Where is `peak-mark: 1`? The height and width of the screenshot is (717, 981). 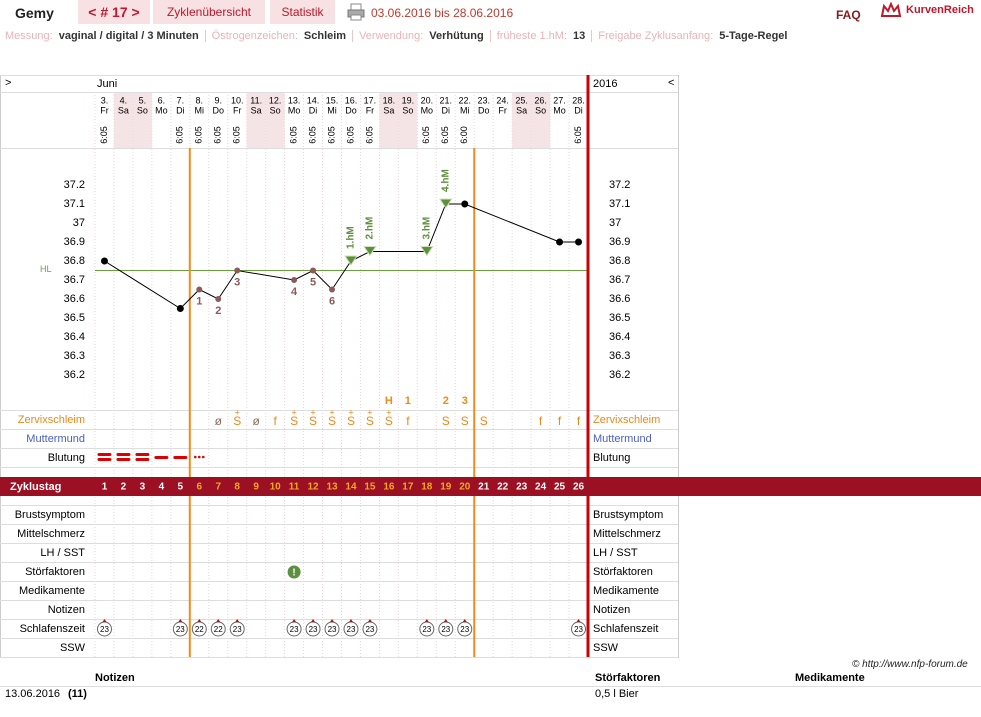 peak-mark: 1 is located at coordinates (408, 401).